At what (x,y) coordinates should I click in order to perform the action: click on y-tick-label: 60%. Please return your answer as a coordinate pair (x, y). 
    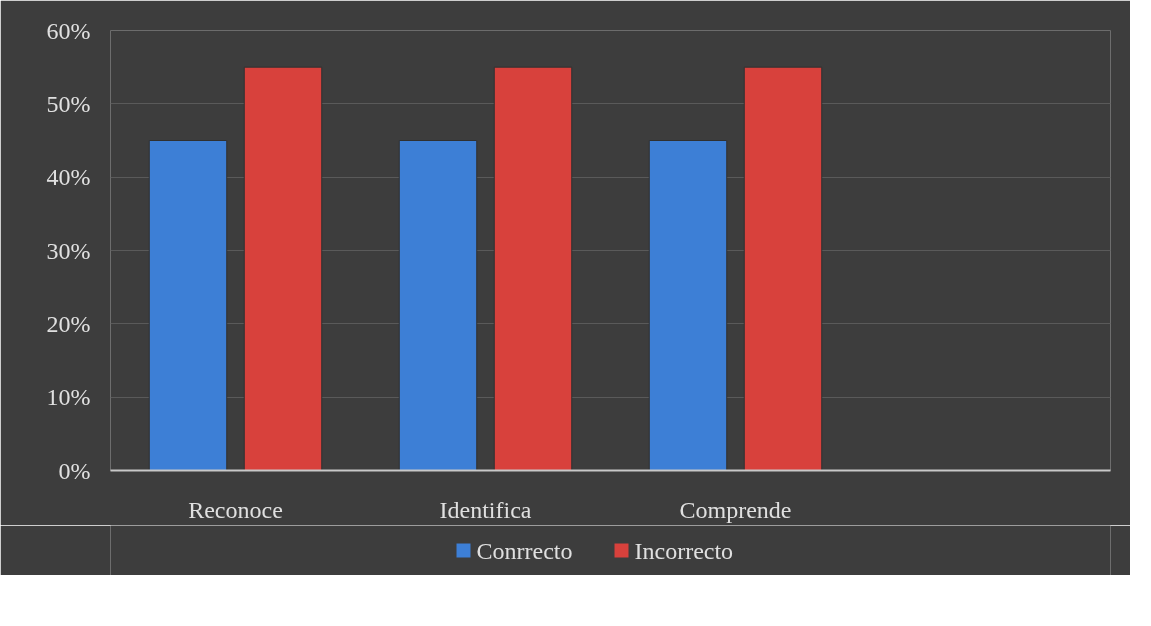
    Looking at the image, I should click on (68, 30).